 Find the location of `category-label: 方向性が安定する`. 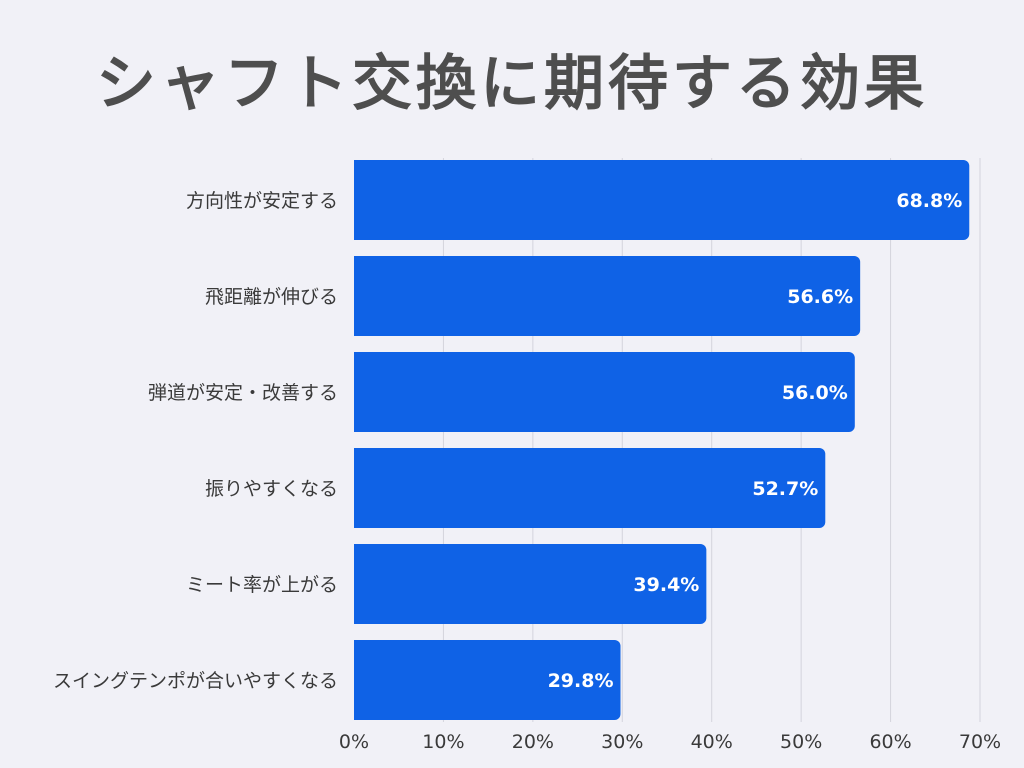

category-label: 方向性が安定する is located at coordinates (262, 201).